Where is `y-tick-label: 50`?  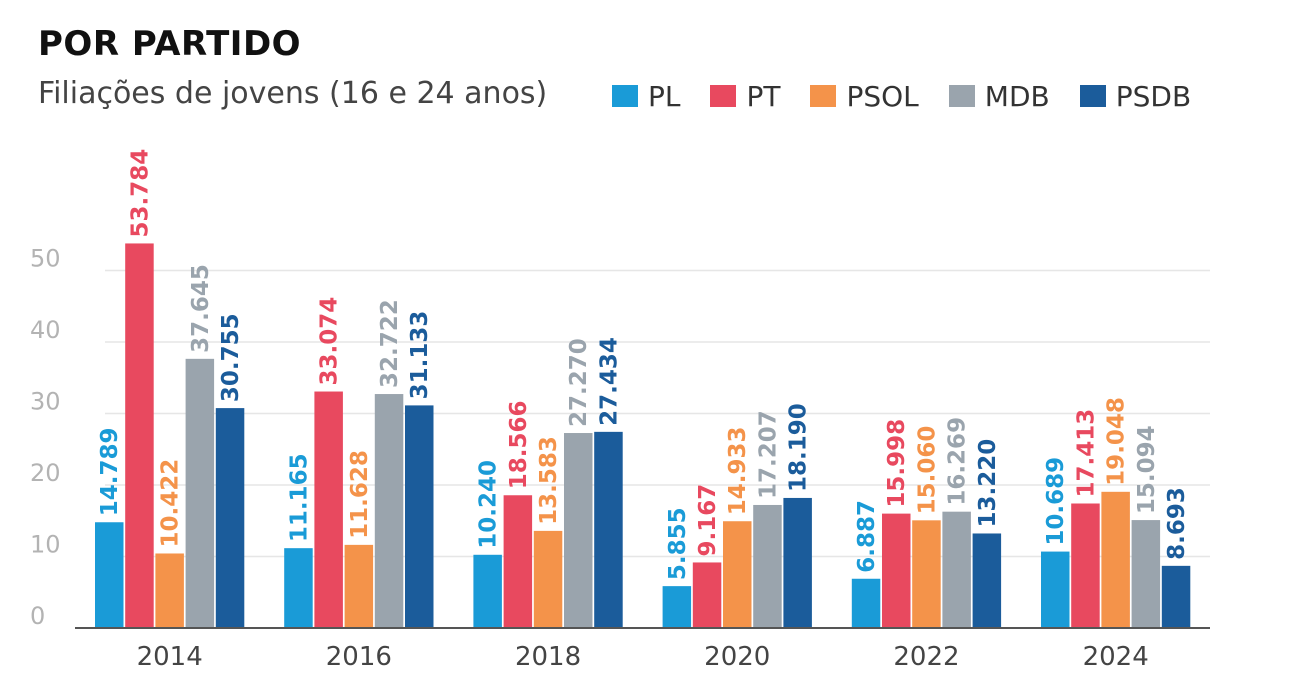
y-tick-label: 50 is located at coordinates (45, 259).